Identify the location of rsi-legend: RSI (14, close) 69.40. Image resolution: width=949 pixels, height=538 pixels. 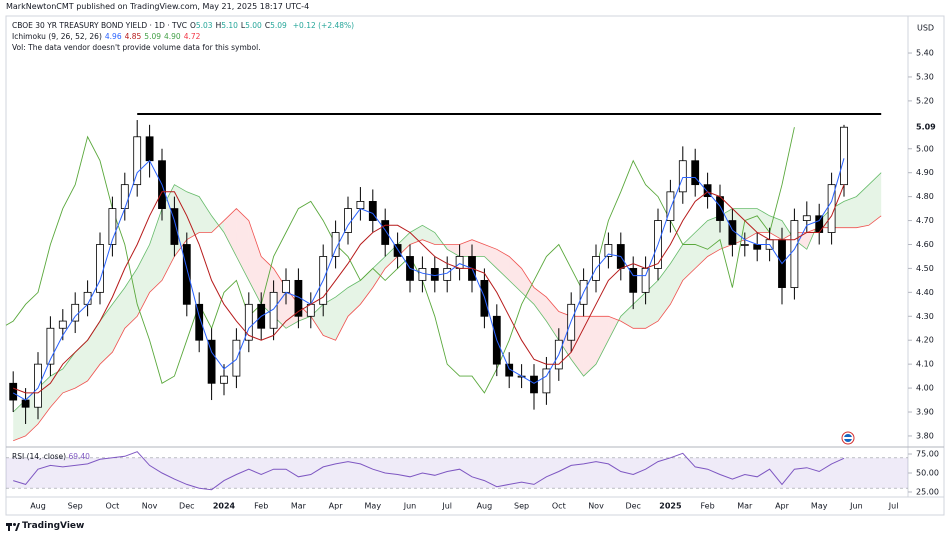
(51, 456).